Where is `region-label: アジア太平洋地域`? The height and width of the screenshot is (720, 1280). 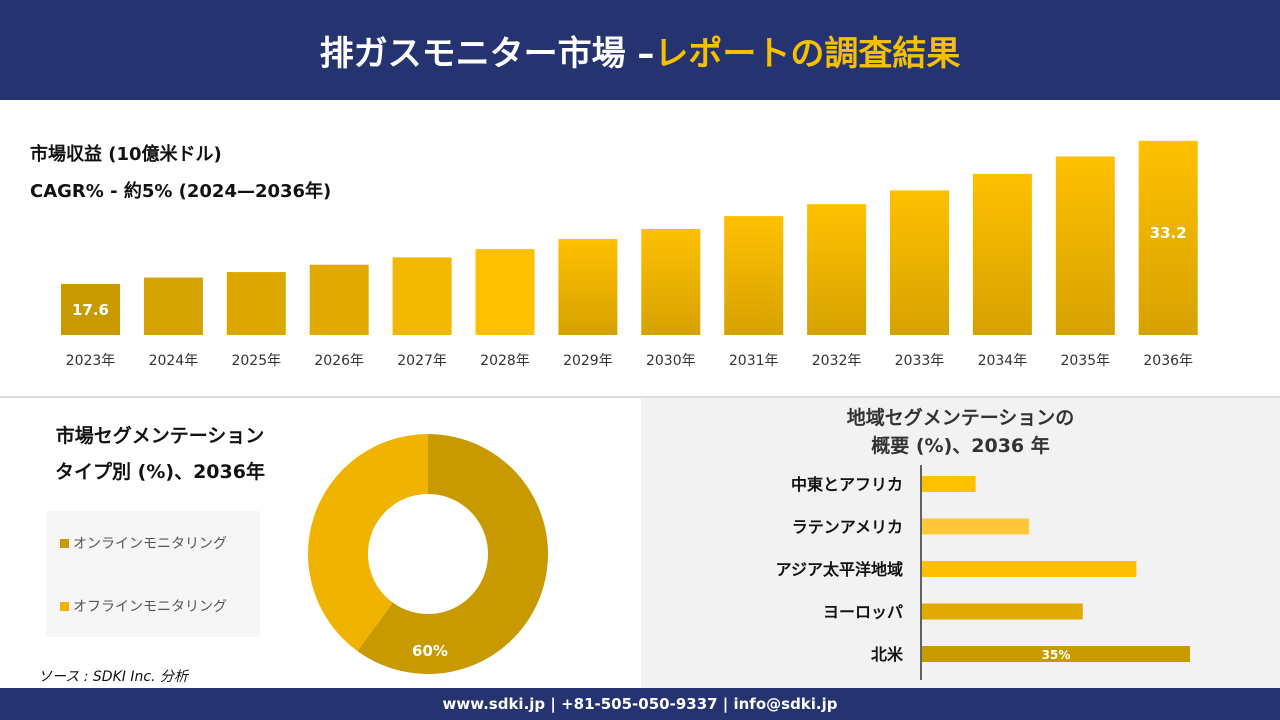 region-label: アジア太平洋地域 is located at coordinates (839, 569).